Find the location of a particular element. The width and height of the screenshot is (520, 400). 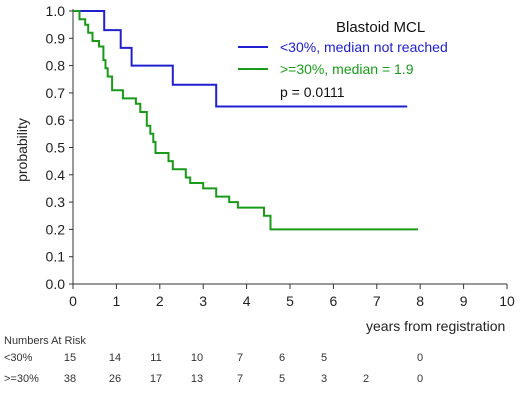

y-tick-label: 0.7 is located at coordinates (56, 93).